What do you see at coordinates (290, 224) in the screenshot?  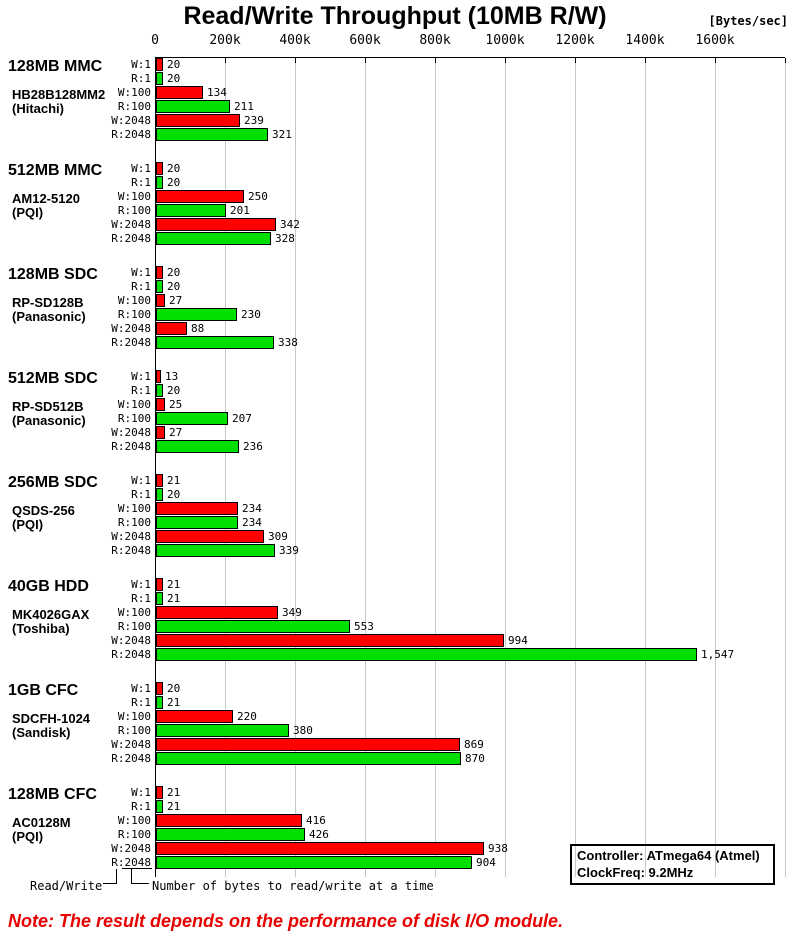 I see `bar-value-label: 342` at bounding box center [290, 224].